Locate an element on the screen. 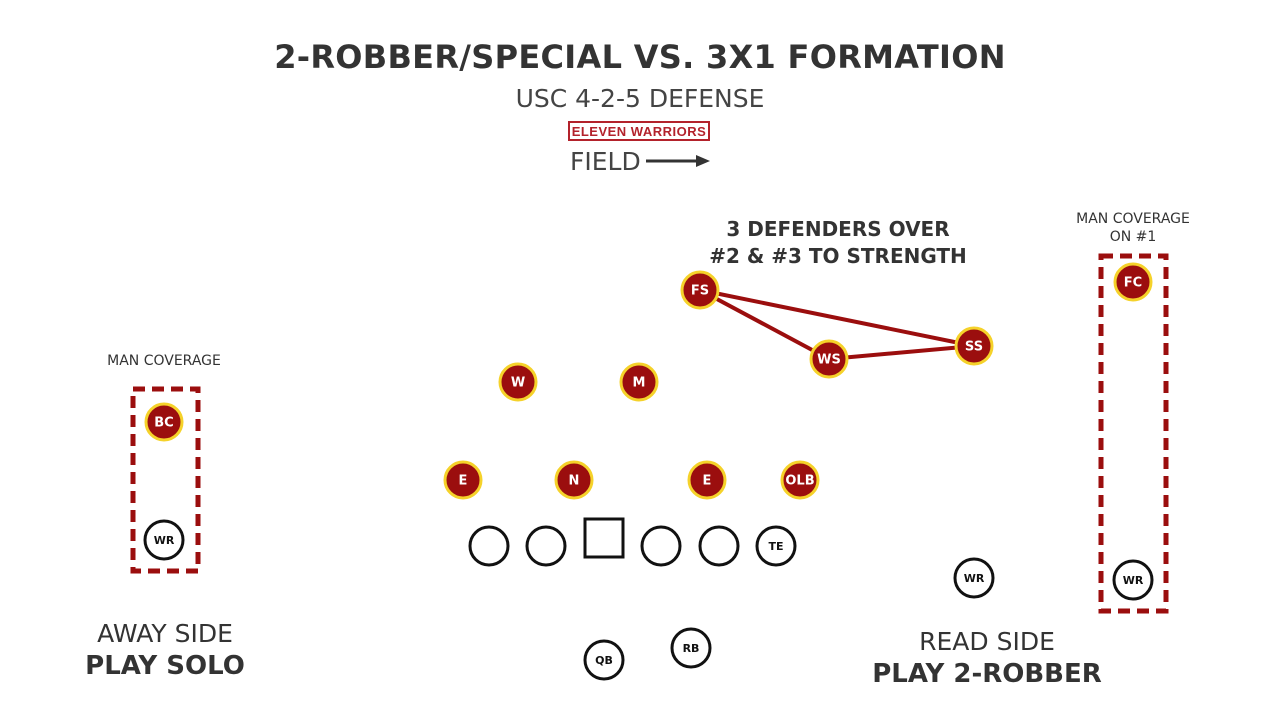 This screenshot has width=1280, height=720. defender-label: N is located at coordinates (574, 481).